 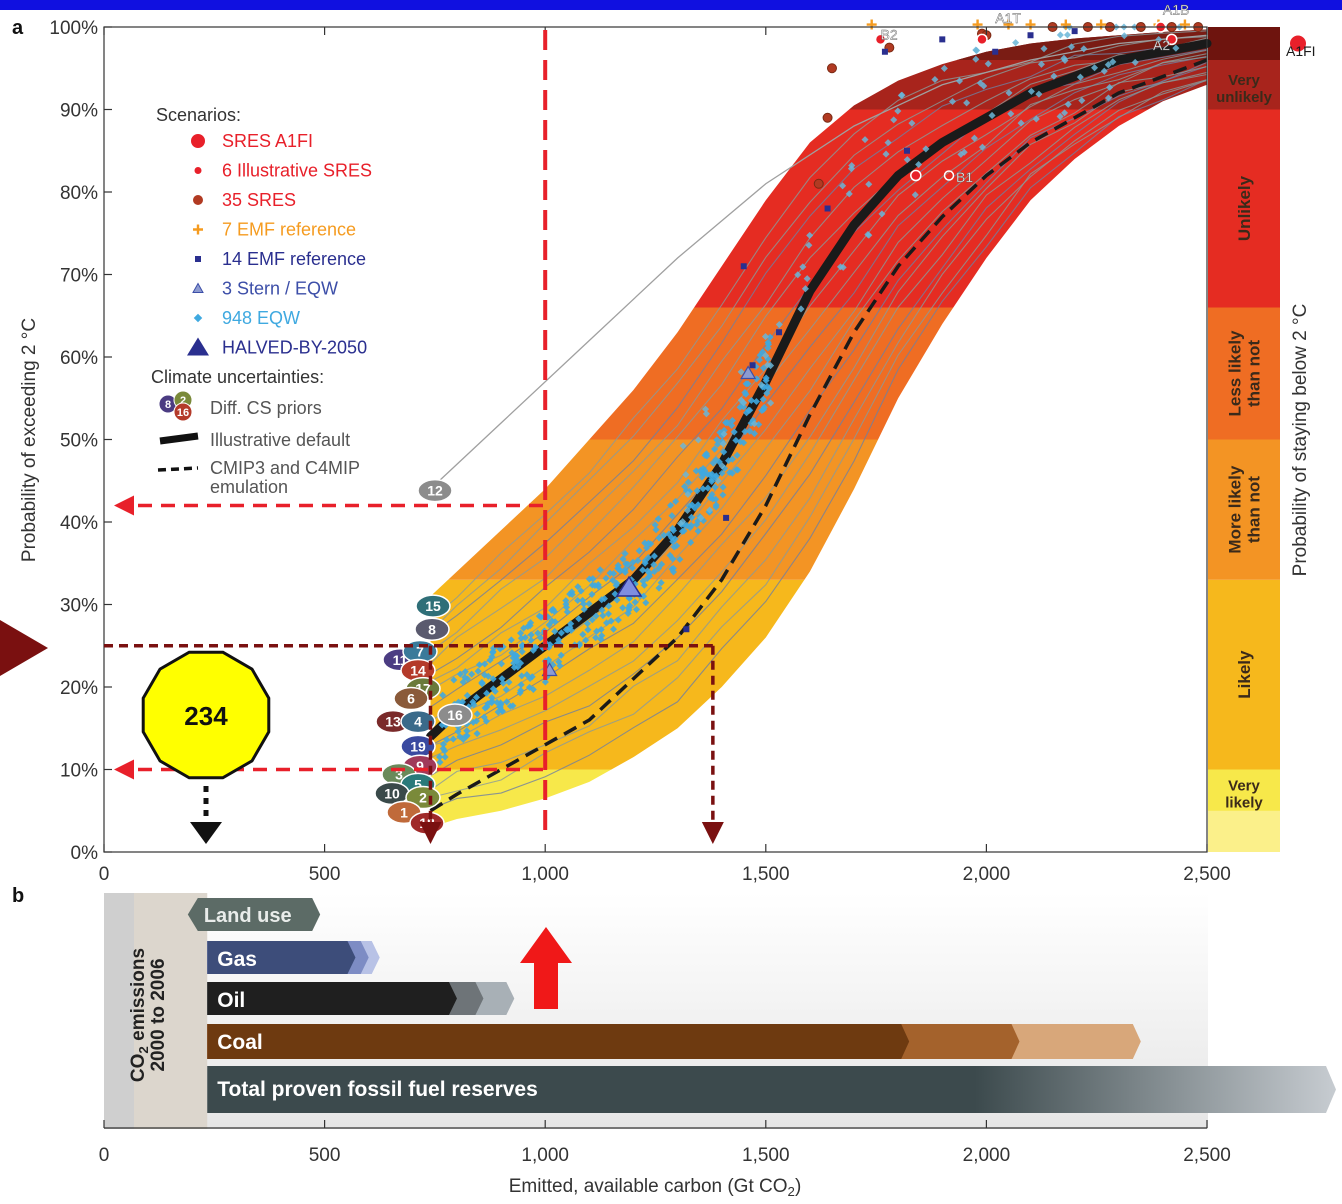 I want to click on cs-prior-badge-19: 19, so click(x=418, y=746).